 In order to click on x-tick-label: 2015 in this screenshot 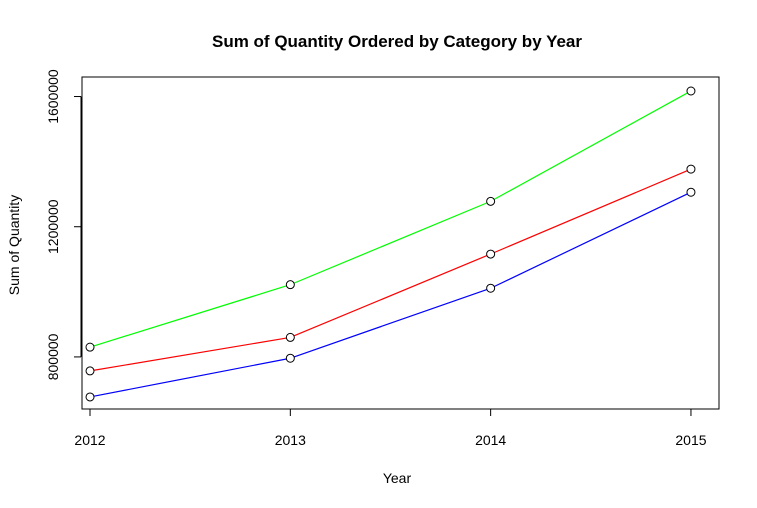, I will do `click(690, 440)`.